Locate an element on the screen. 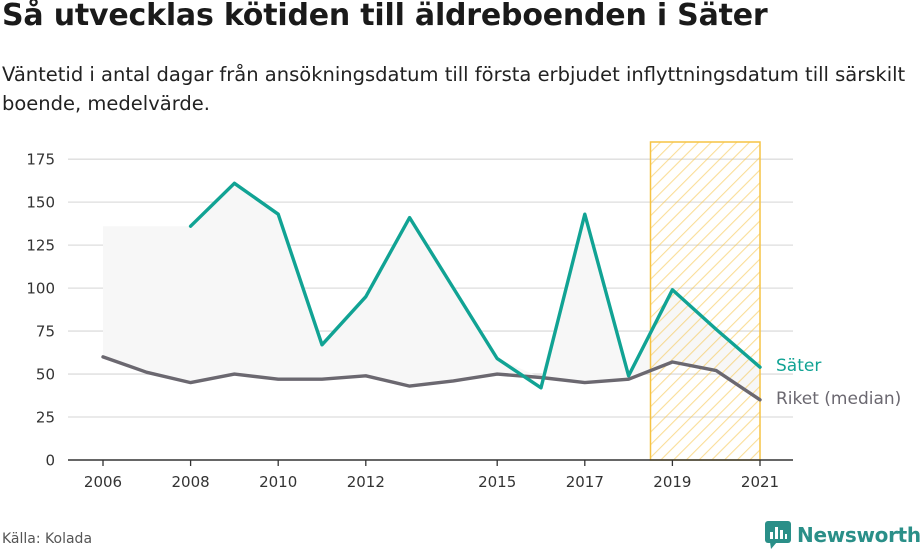 The image size is (920, 552). highlight-period is located at coordinates (705, 301).